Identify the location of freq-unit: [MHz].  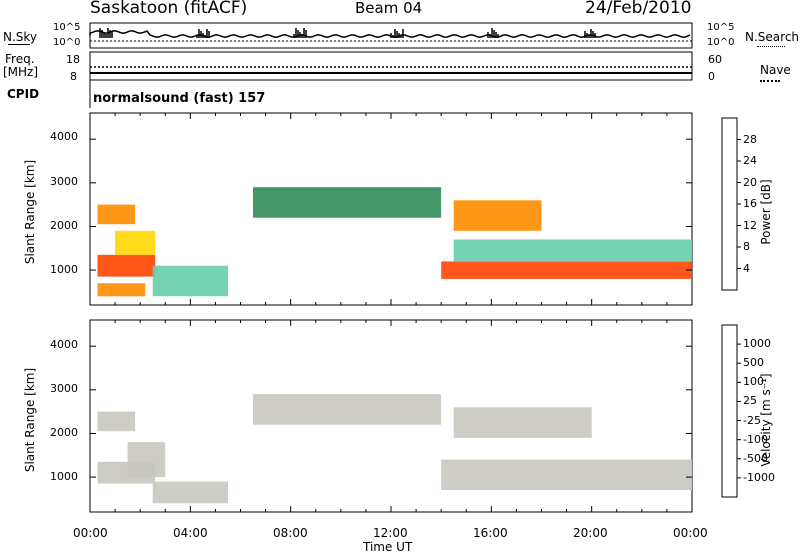
(21, 72).